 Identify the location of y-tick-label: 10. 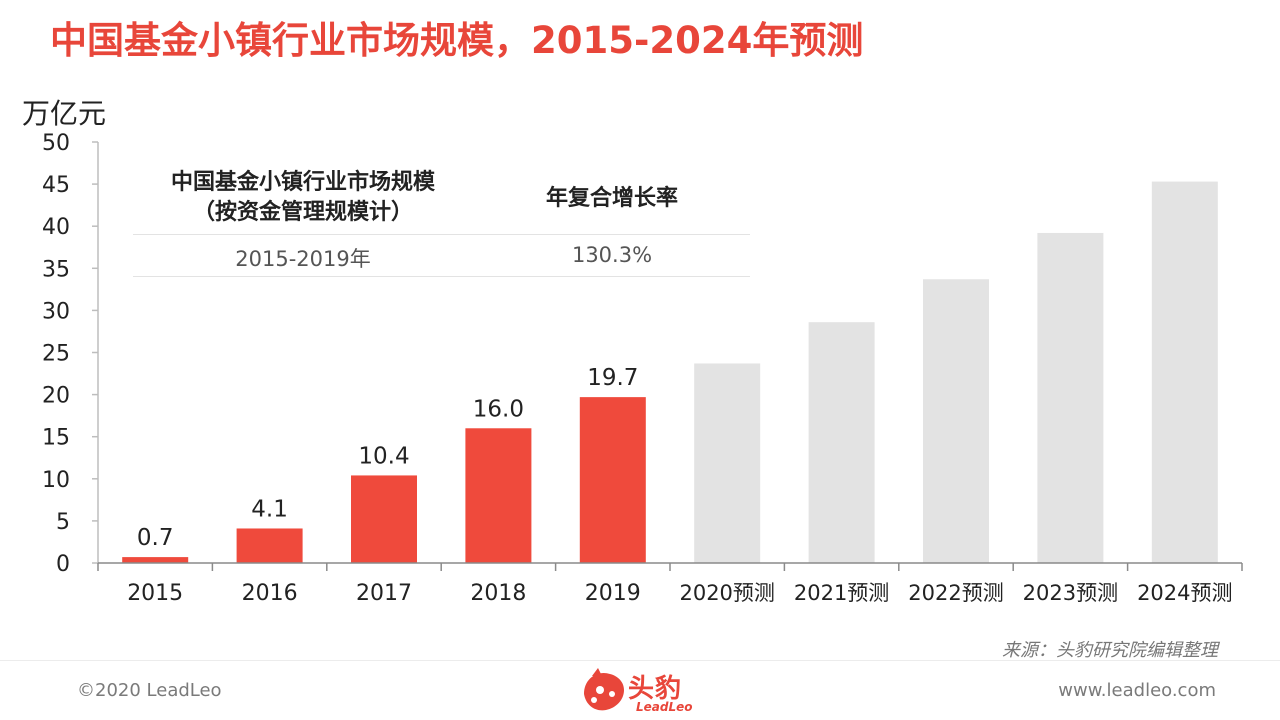
(56, 480).